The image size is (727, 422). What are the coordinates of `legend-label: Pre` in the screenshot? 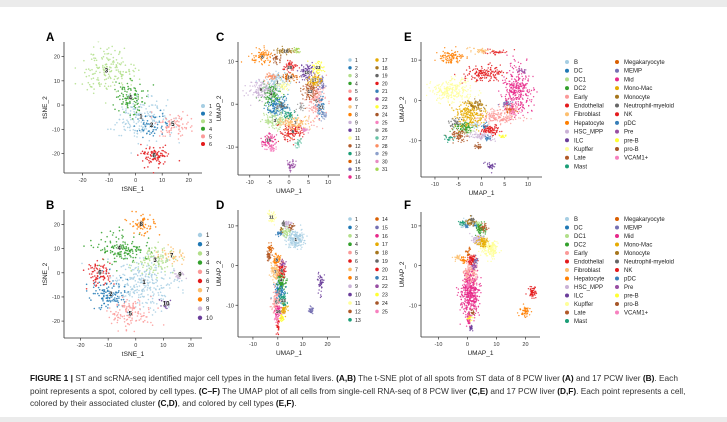 It's located at (629, 288).